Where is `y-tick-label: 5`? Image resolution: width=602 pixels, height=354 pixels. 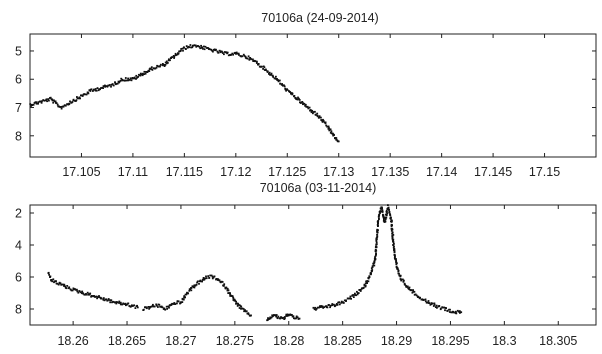 y-tick-label: 5 is located at coordinates (18, 51).